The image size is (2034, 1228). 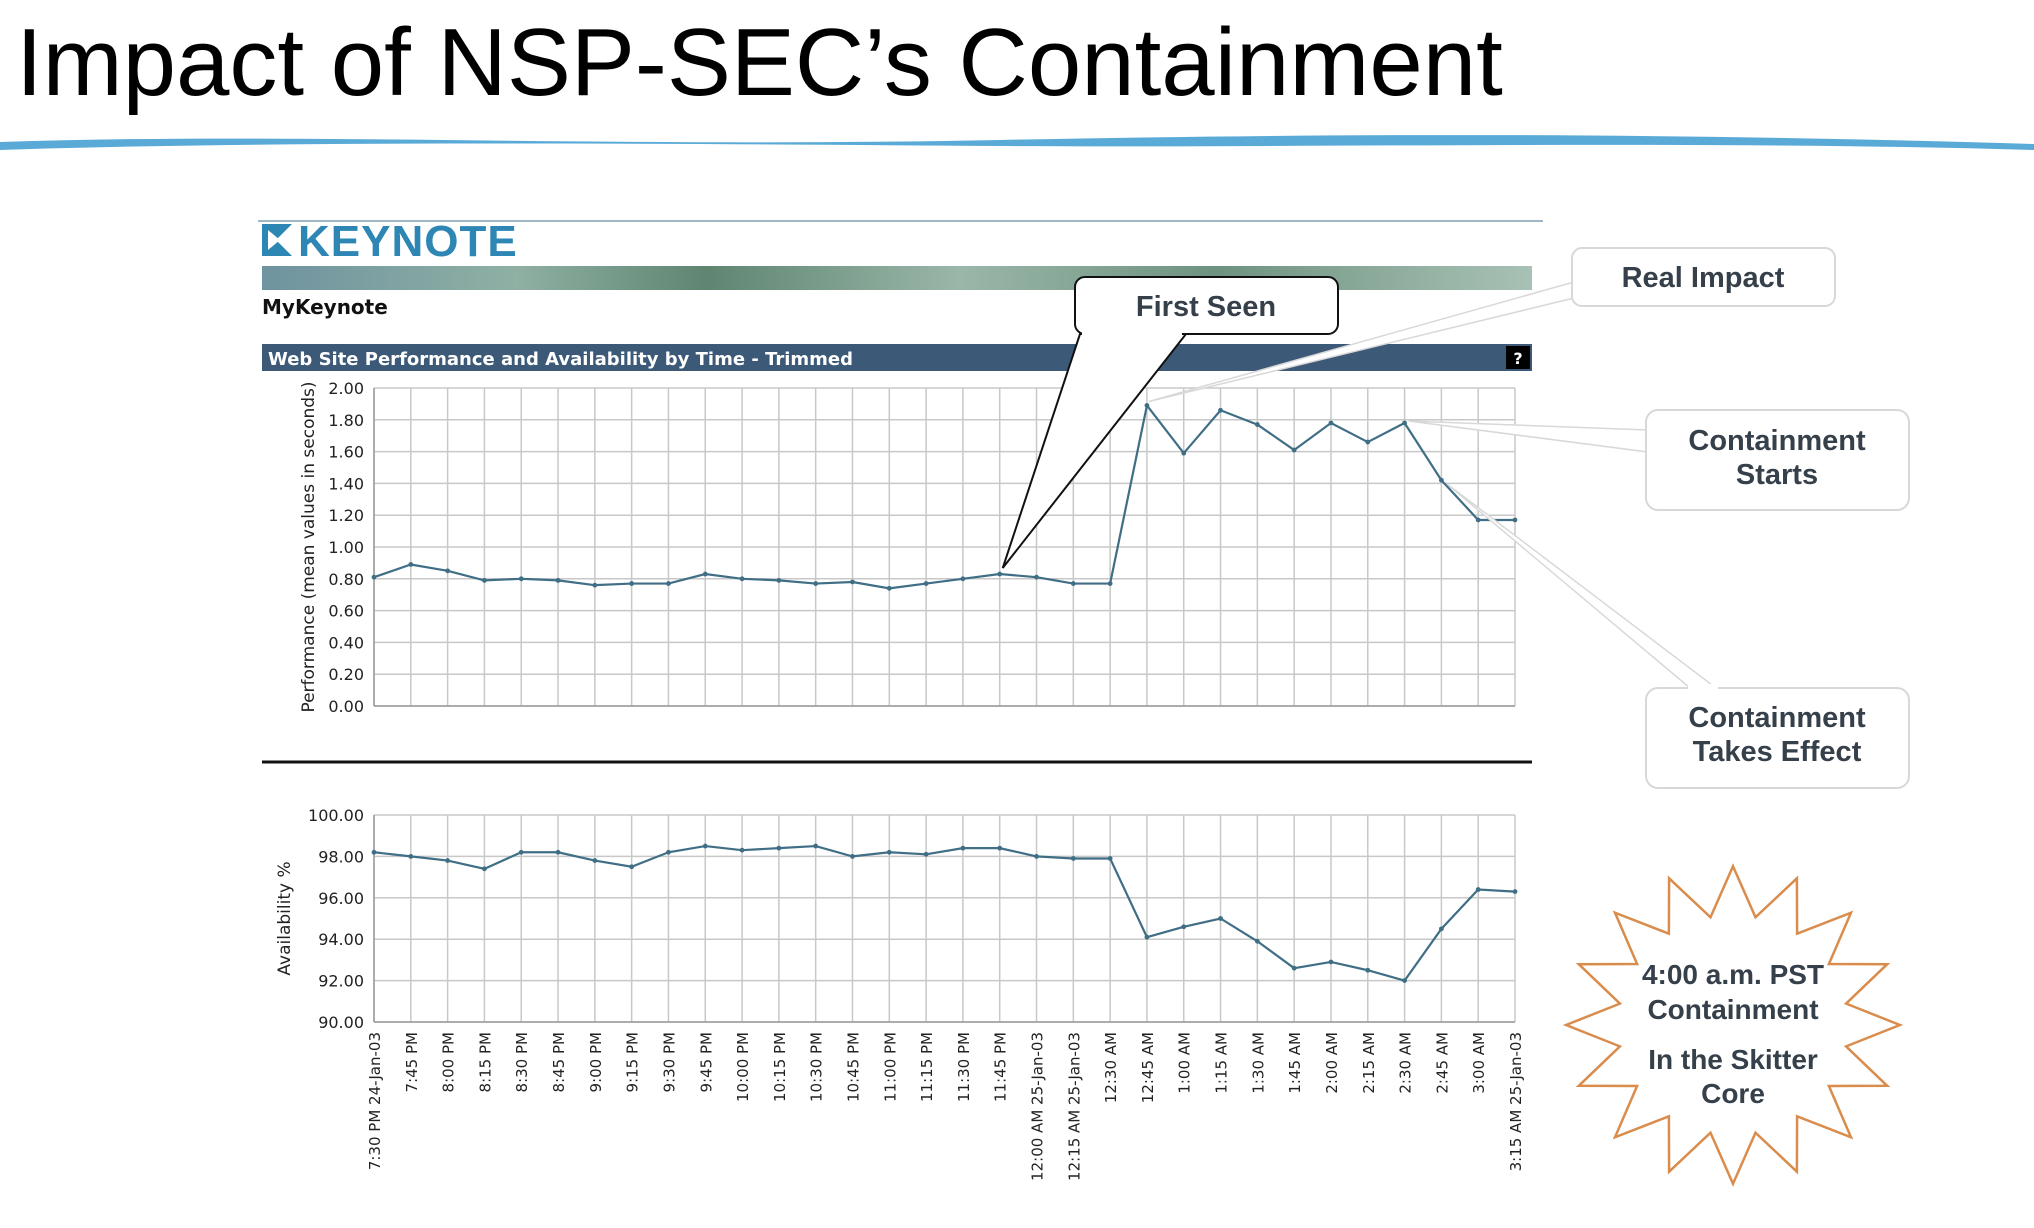 I want to click on x-tick-label: 8:15 PM, so click(x=485, y=1062).